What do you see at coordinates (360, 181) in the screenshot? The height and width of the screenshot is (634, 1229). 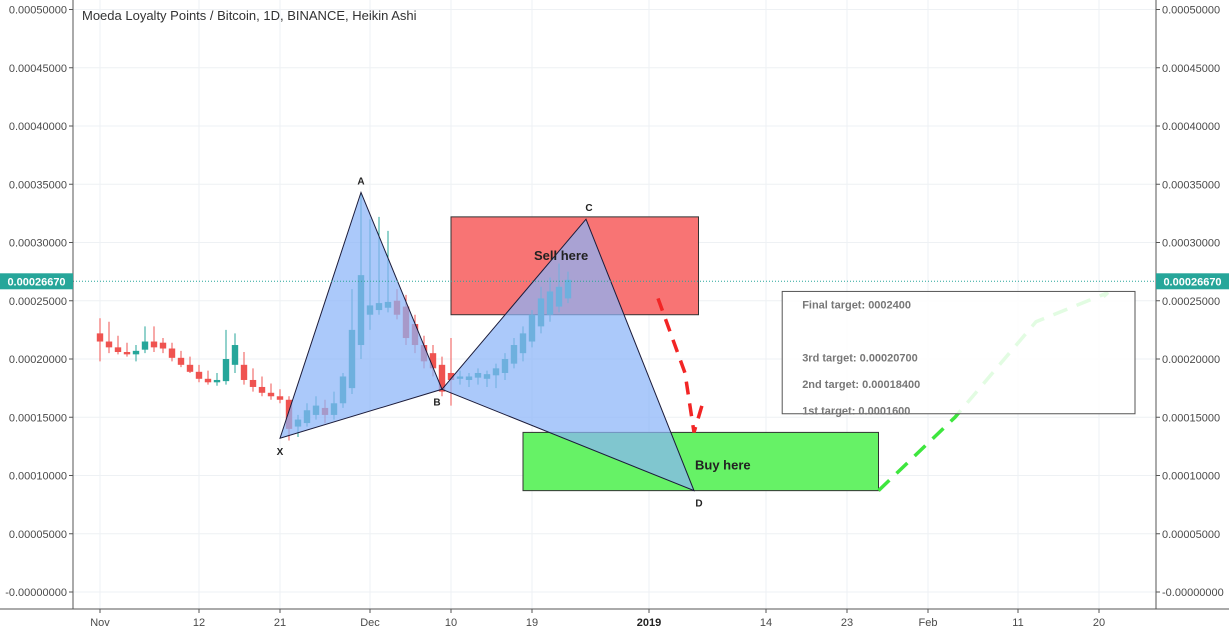 I see `pattern-point-label: A` at bounding box center [360, 181].